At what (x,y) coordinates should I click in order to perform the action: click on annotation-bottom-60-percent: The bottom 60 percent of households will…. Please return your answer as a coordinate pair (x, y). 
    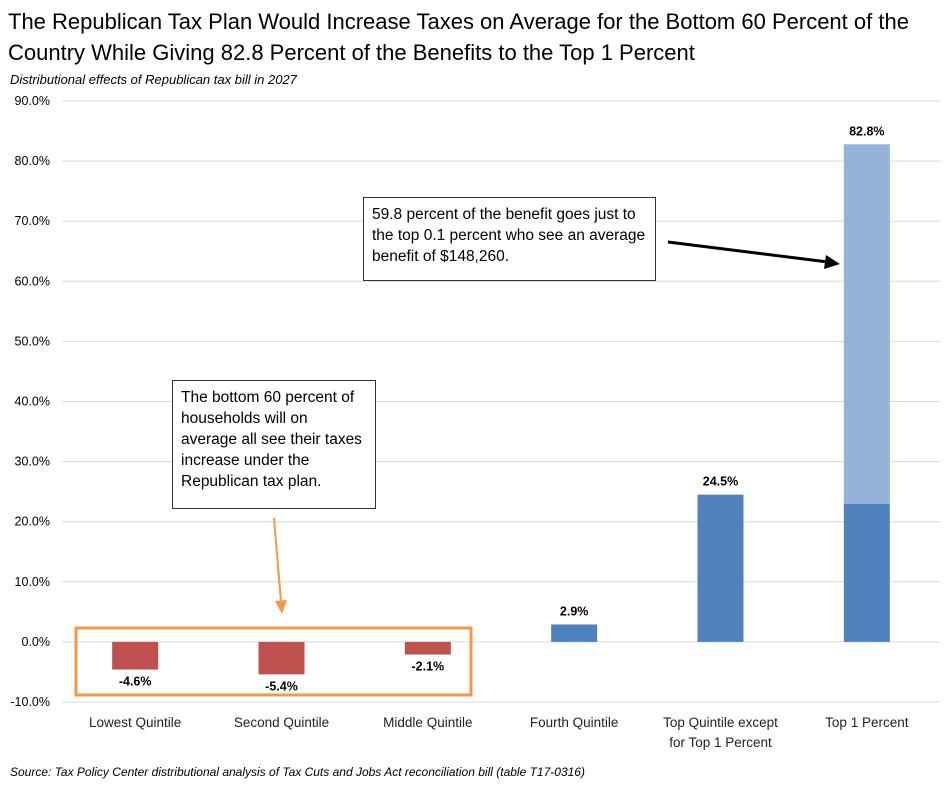
    Looking at the image, I should click on (274, 444).